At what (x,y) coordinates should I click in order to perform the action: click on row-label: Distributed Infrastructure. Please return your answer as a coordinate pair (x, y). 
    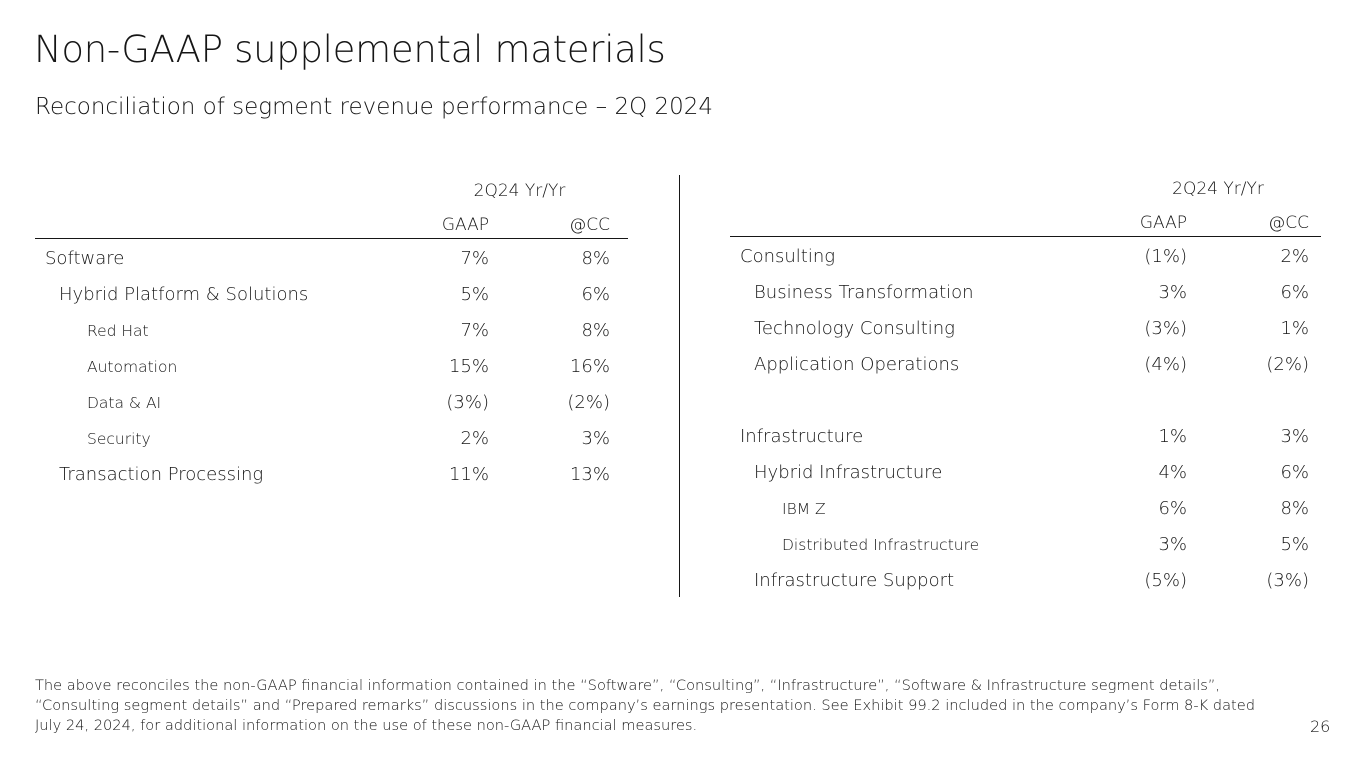
    Looking at the image, I should click on (881, 545).